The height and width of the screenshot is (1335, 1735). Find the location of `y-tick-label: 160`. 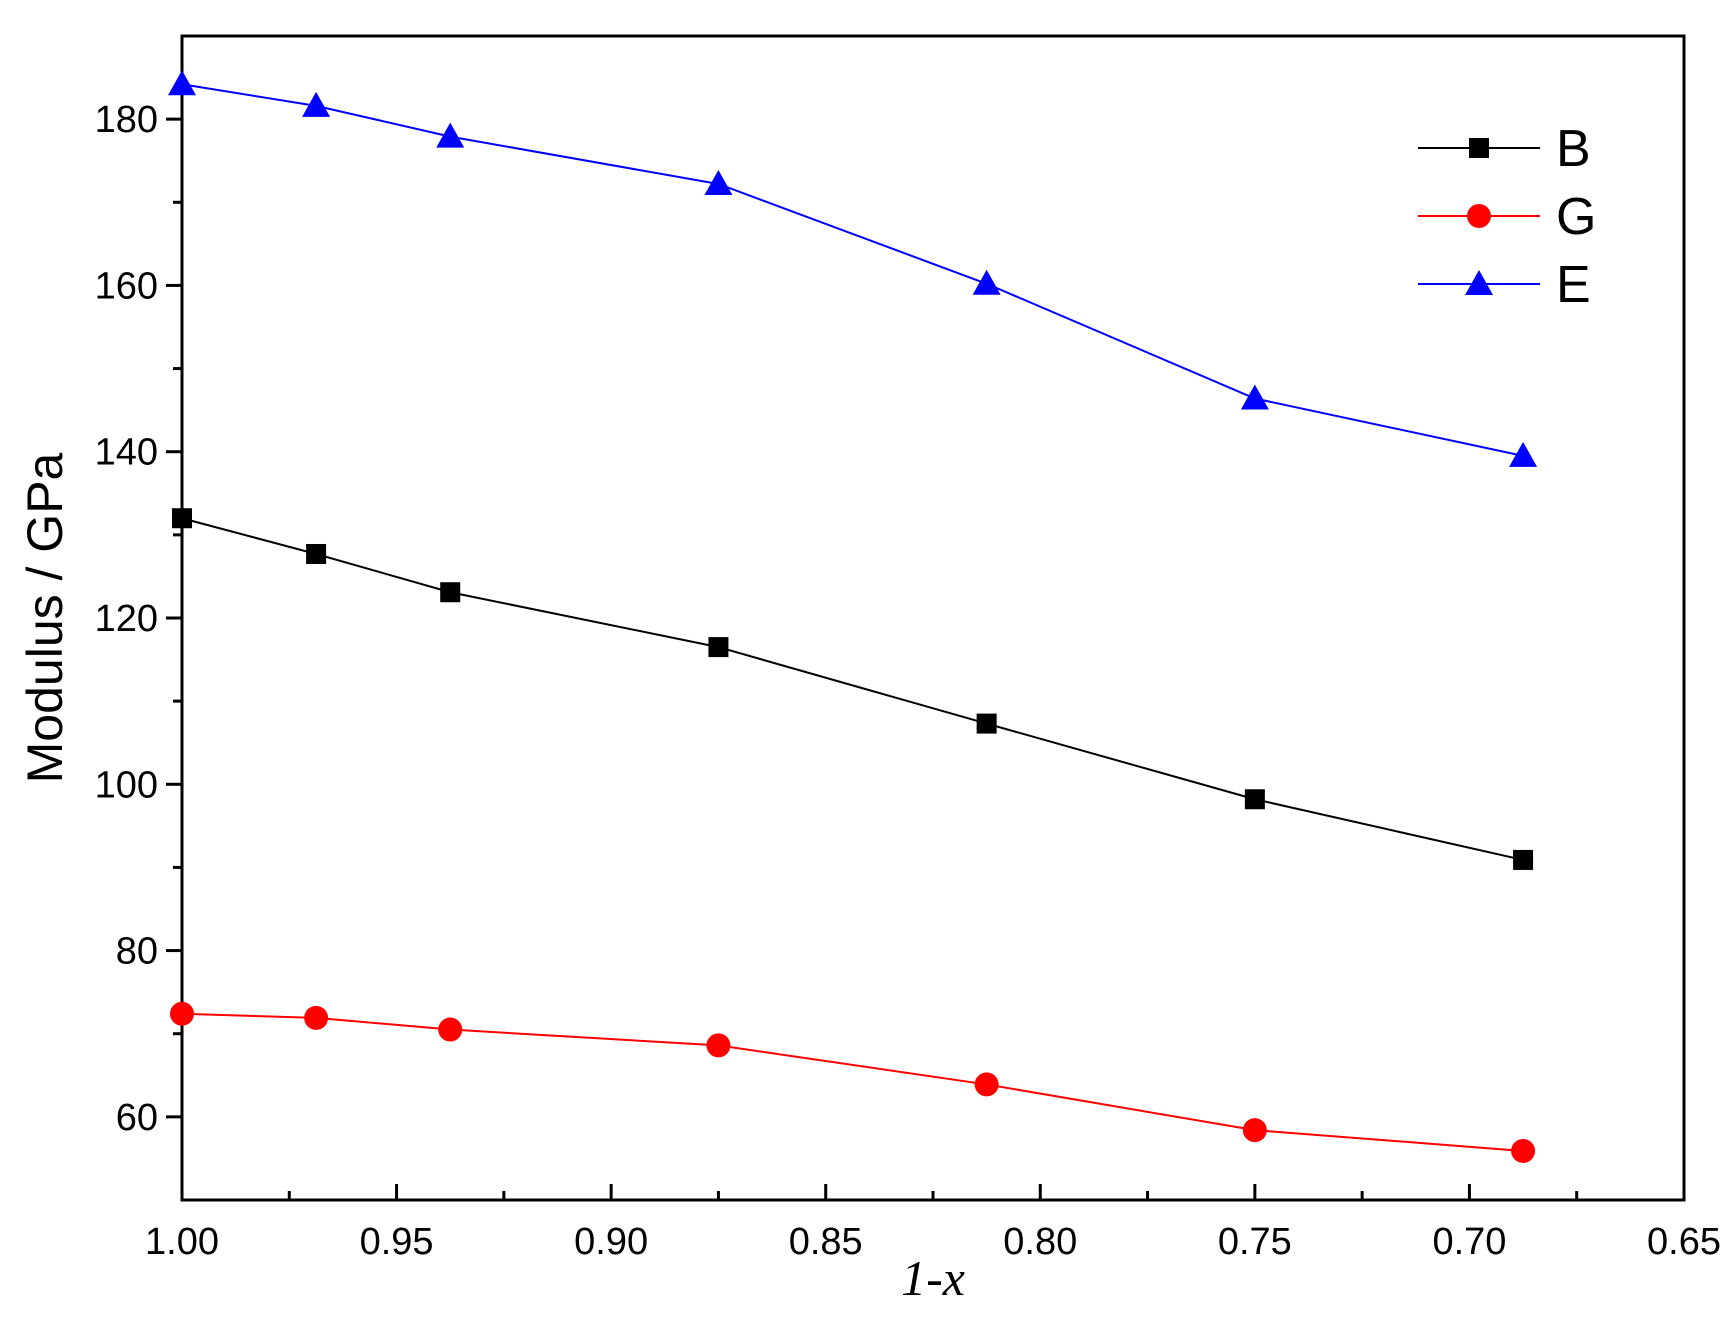

y-tick-label: 160 is located at coordinates (126, 286).